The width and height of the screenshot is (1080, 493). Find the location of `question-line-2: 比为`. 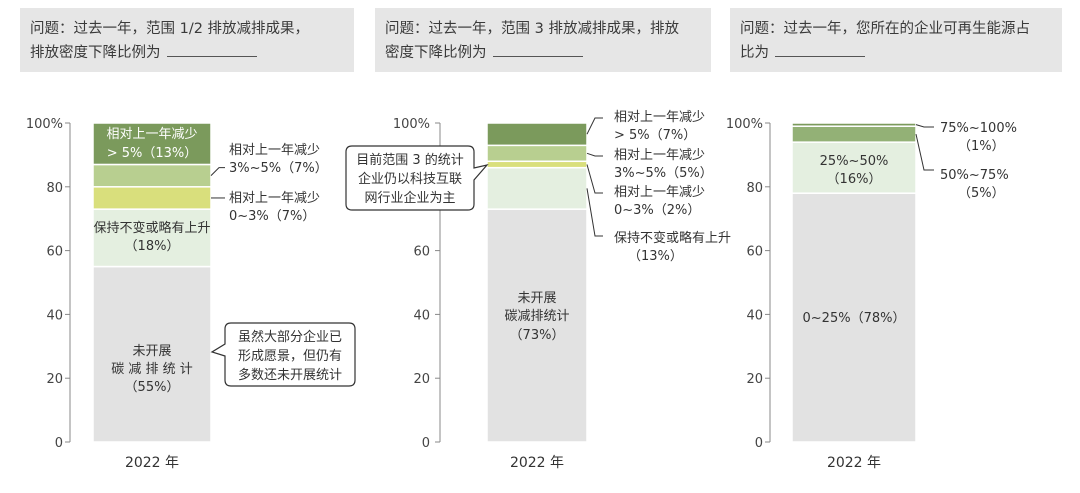

question-line-2: 比为 is located at coordinates (896, 53).